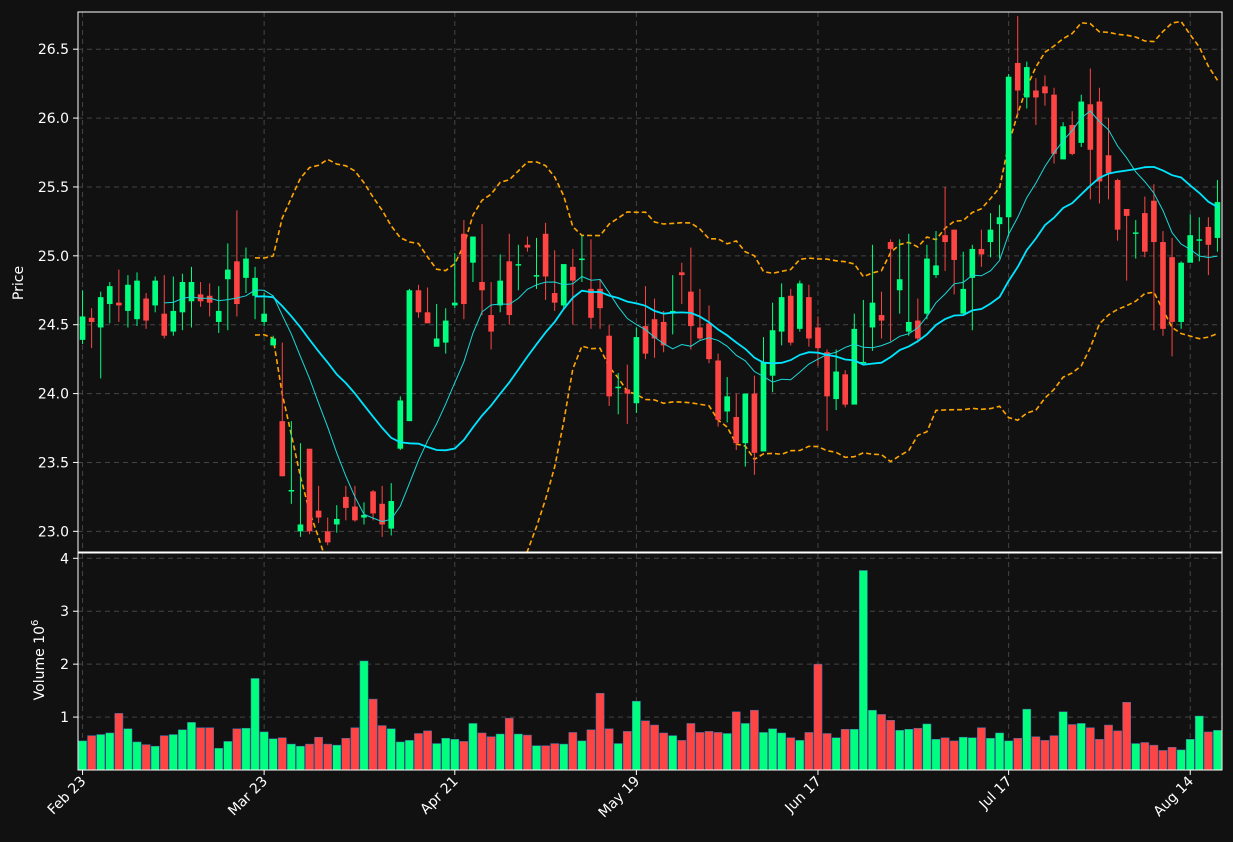  I want to click on volume-y-axis: 1 2 3 4, so click(69, 638).